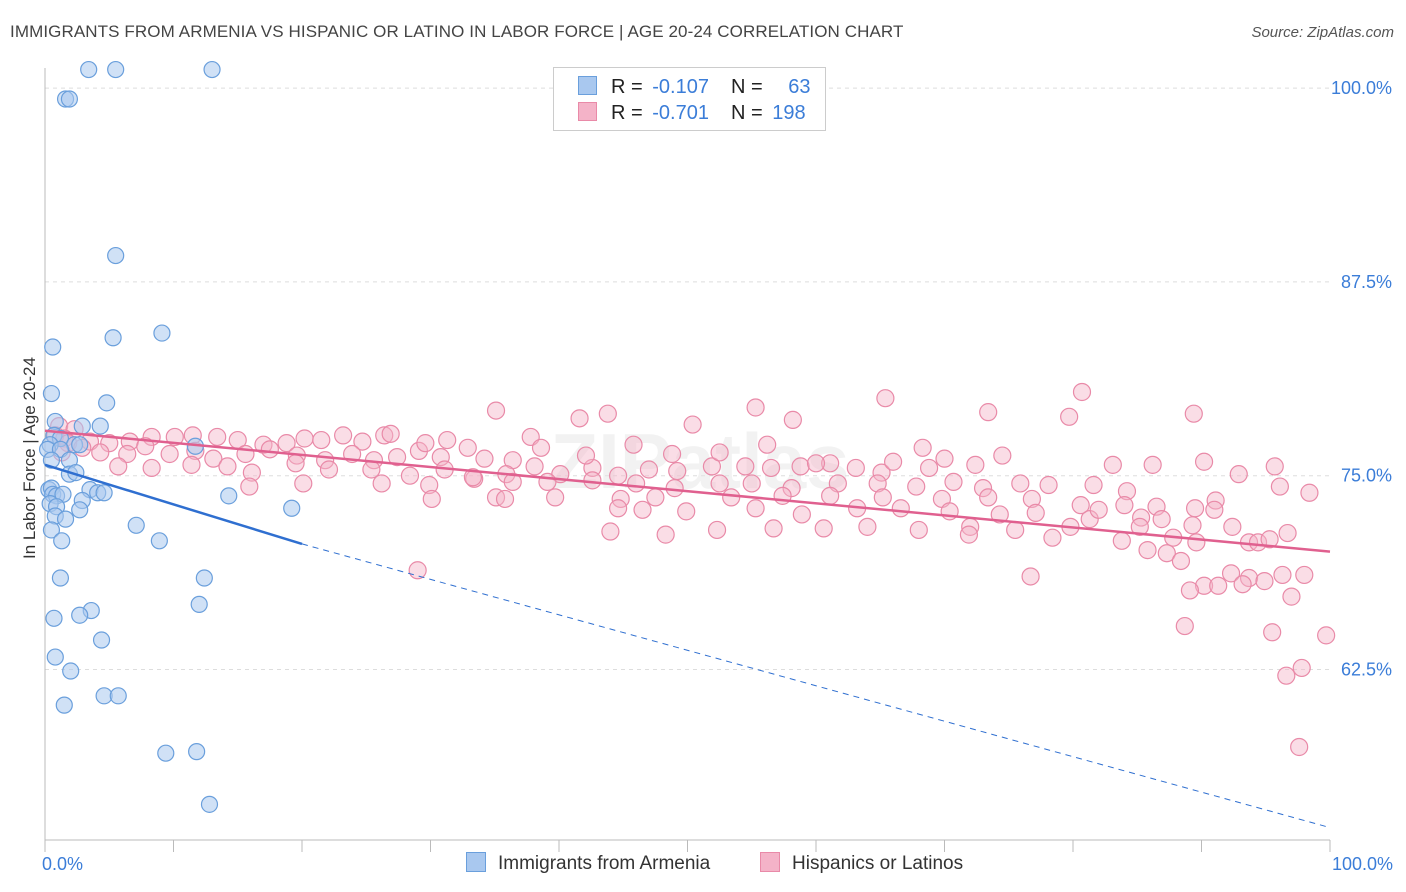 This screenshot has width=1406, height=892. What do you see at coordinates (476, 862) in the screenshot?
I see `blue-swatch` at bounding box center [476, 862].